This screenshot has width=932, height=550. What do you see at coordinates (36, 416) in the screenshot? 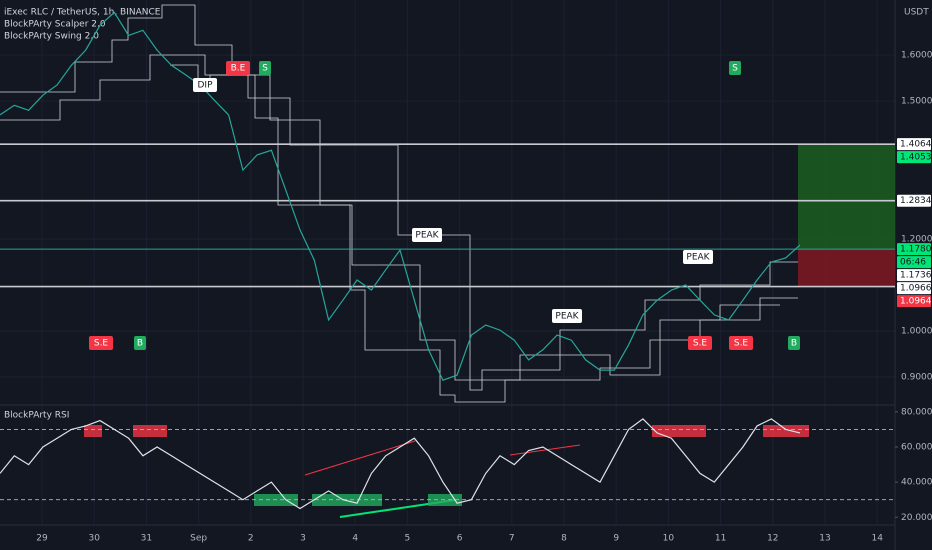
I see `rsi-title: BlockPArty RSI` at bounding box center [36, 416].